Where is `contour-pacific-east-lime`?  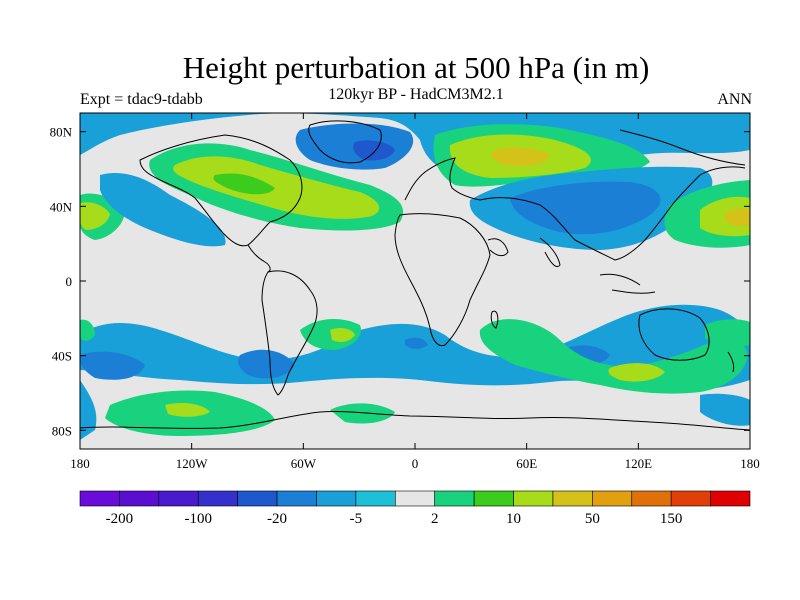 contour-pacific-east-lime is located at coordinates (95, 216).